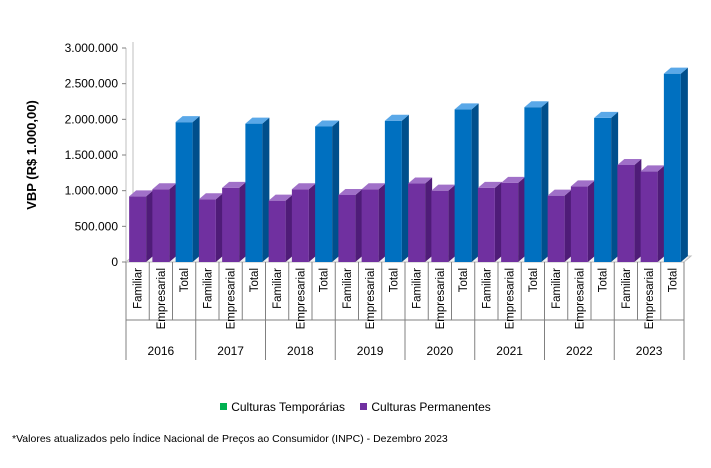  I want to click on year-label: 2023, so click(649, 351).